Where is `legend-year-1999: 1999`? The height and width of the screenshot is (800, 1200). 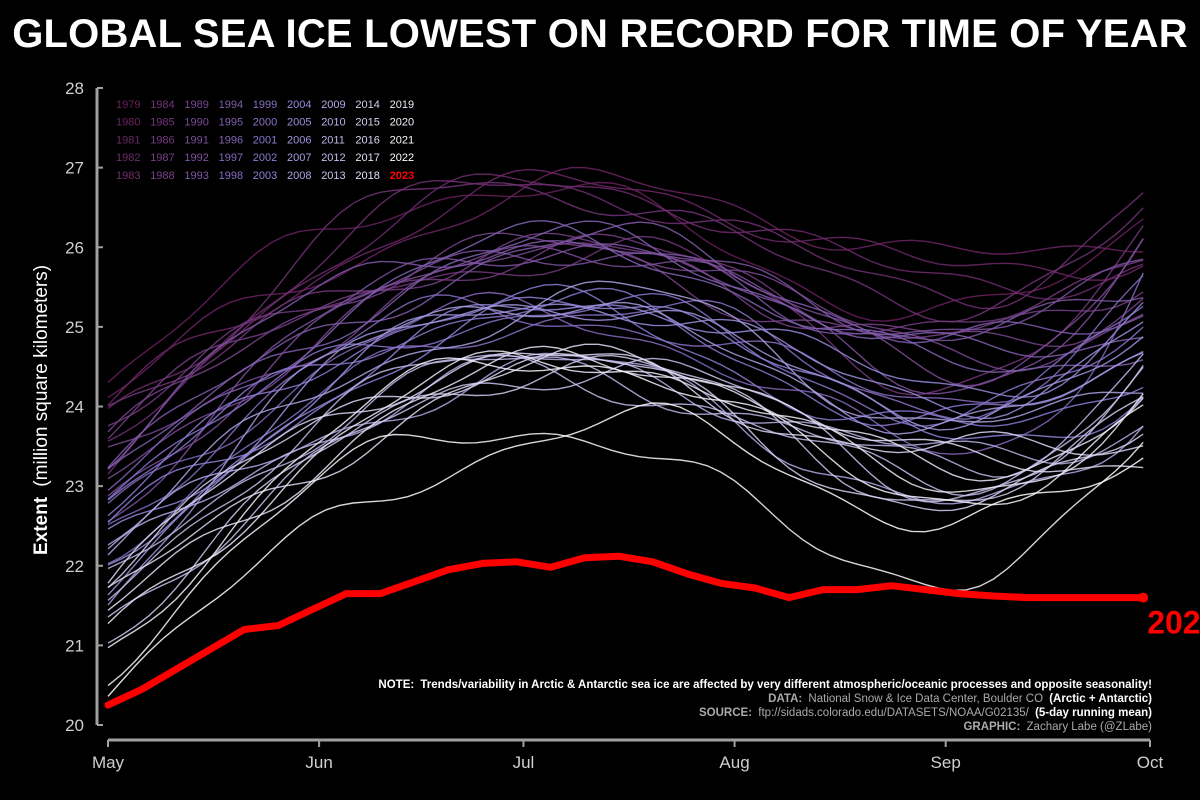 legend-year-1999: 1999 is located at coordinates (265, 105).